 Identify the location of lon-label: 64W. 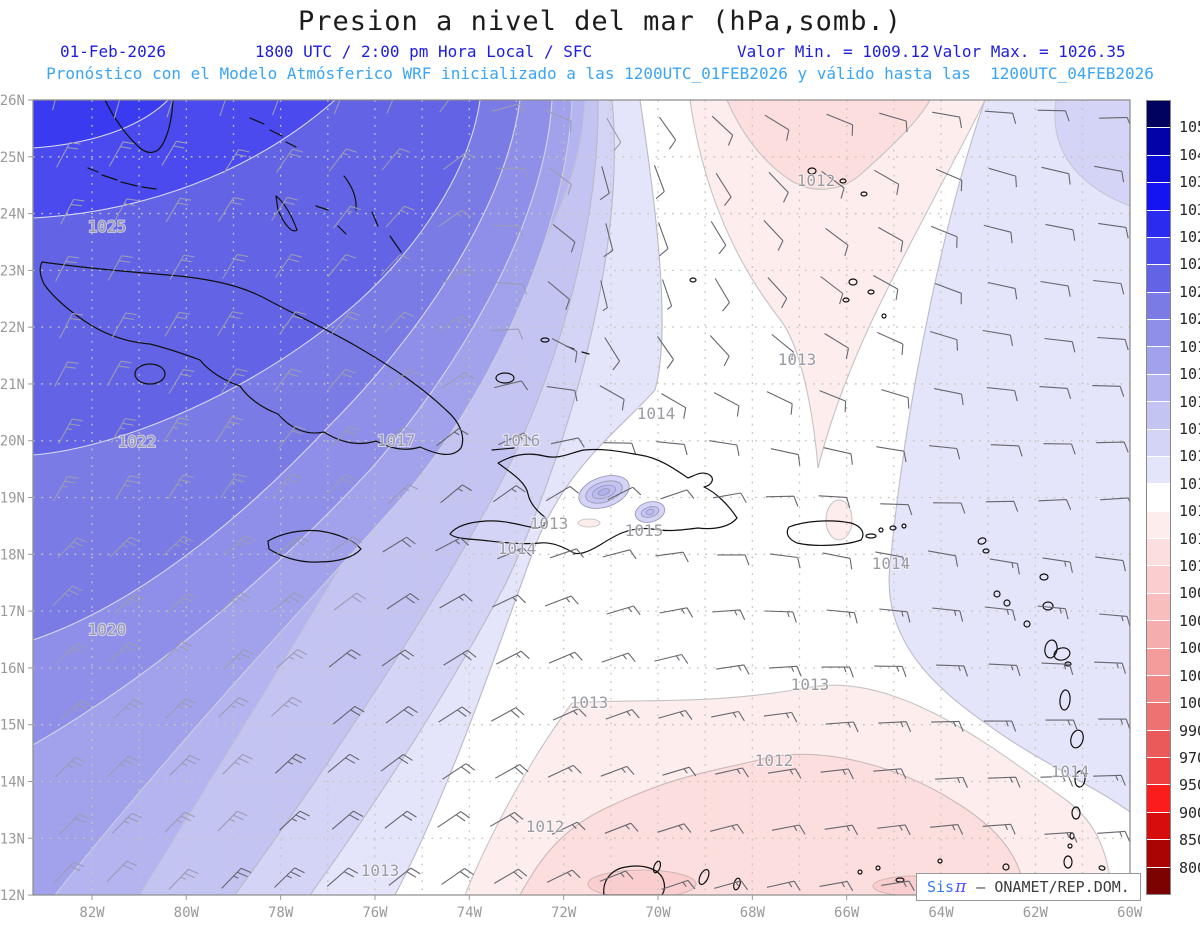
(941, 913).